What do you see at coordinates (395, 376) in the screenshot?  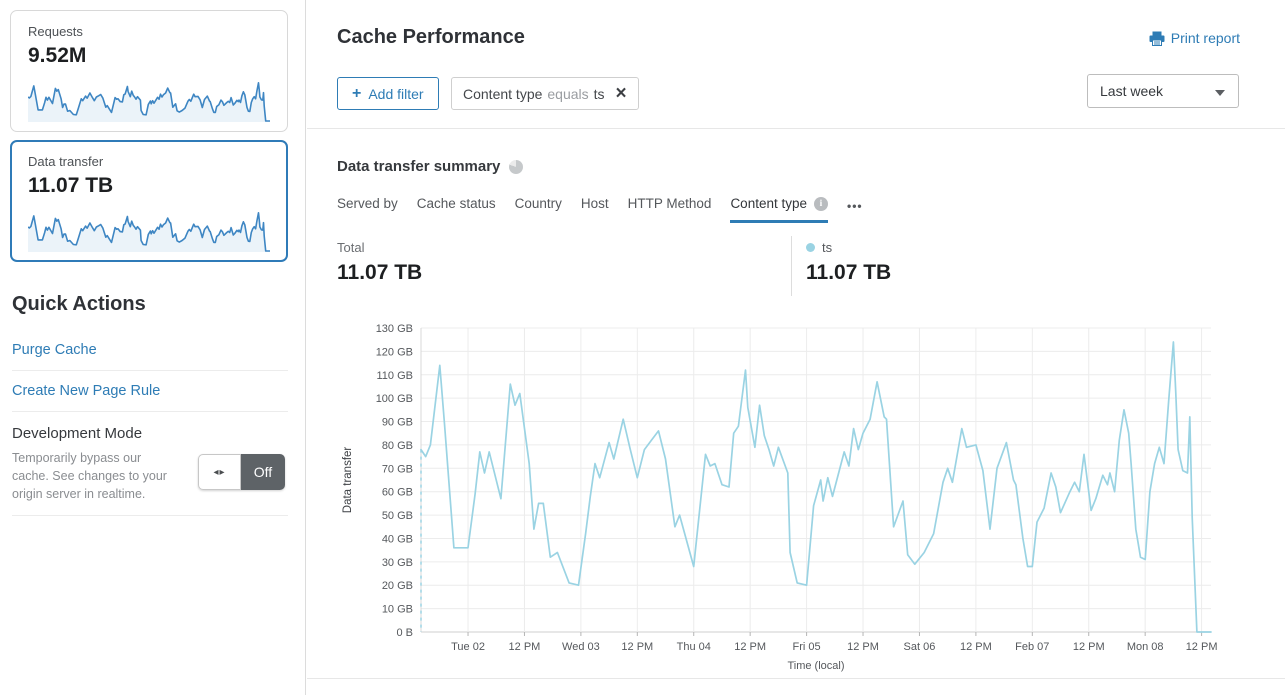 I see `svg-text: 110 GB` at bounding box center [395, 376].